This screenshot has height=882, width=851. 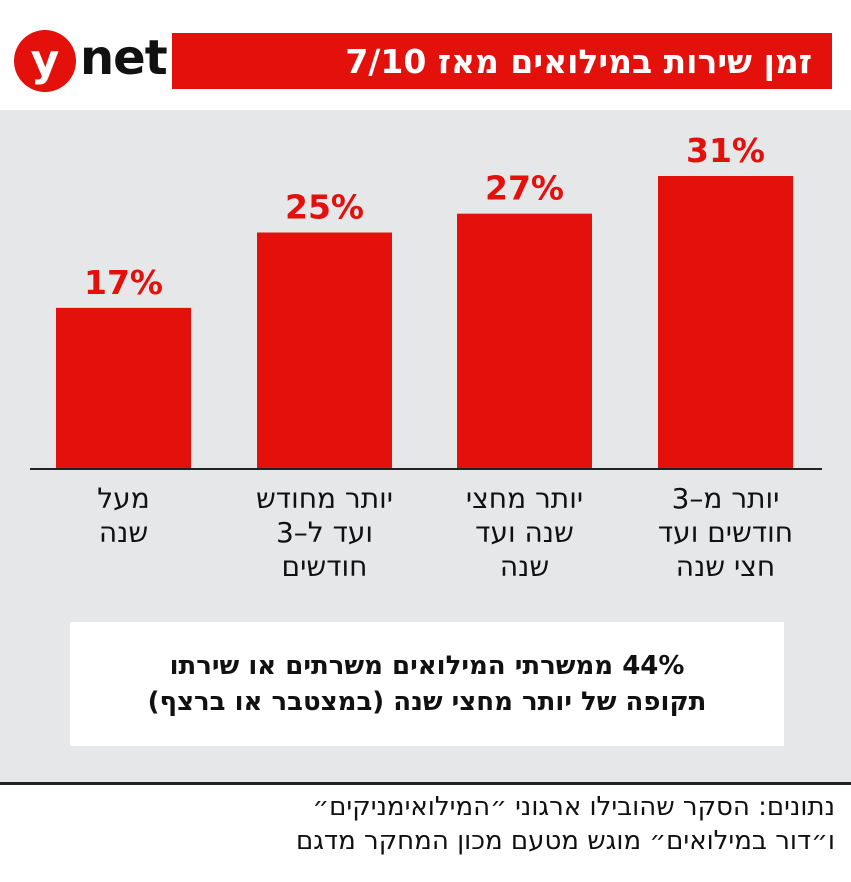 What do you see at coordinates (324, 532) in the screenshot?
I see `category-label-2: יותר מחודש ועד ל–3 חודשים` at bounding box center [324, 532].